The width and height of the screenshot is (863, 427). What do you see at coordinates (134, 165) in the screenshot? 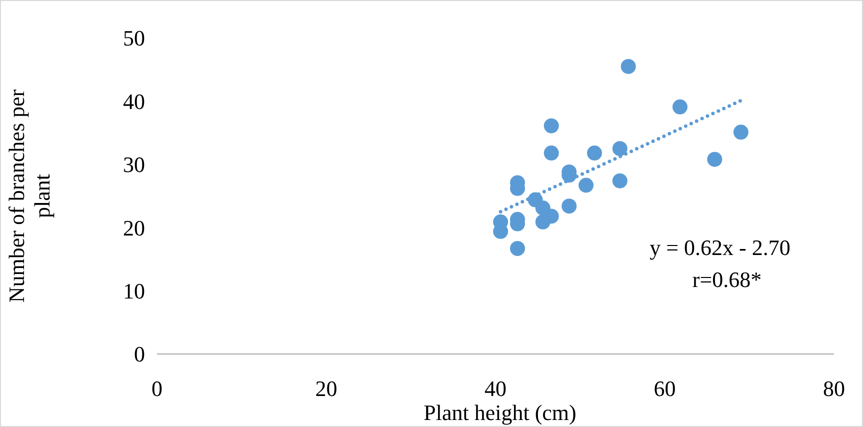
I see `y-tick-label: 30` at bounding box center [134, 165].